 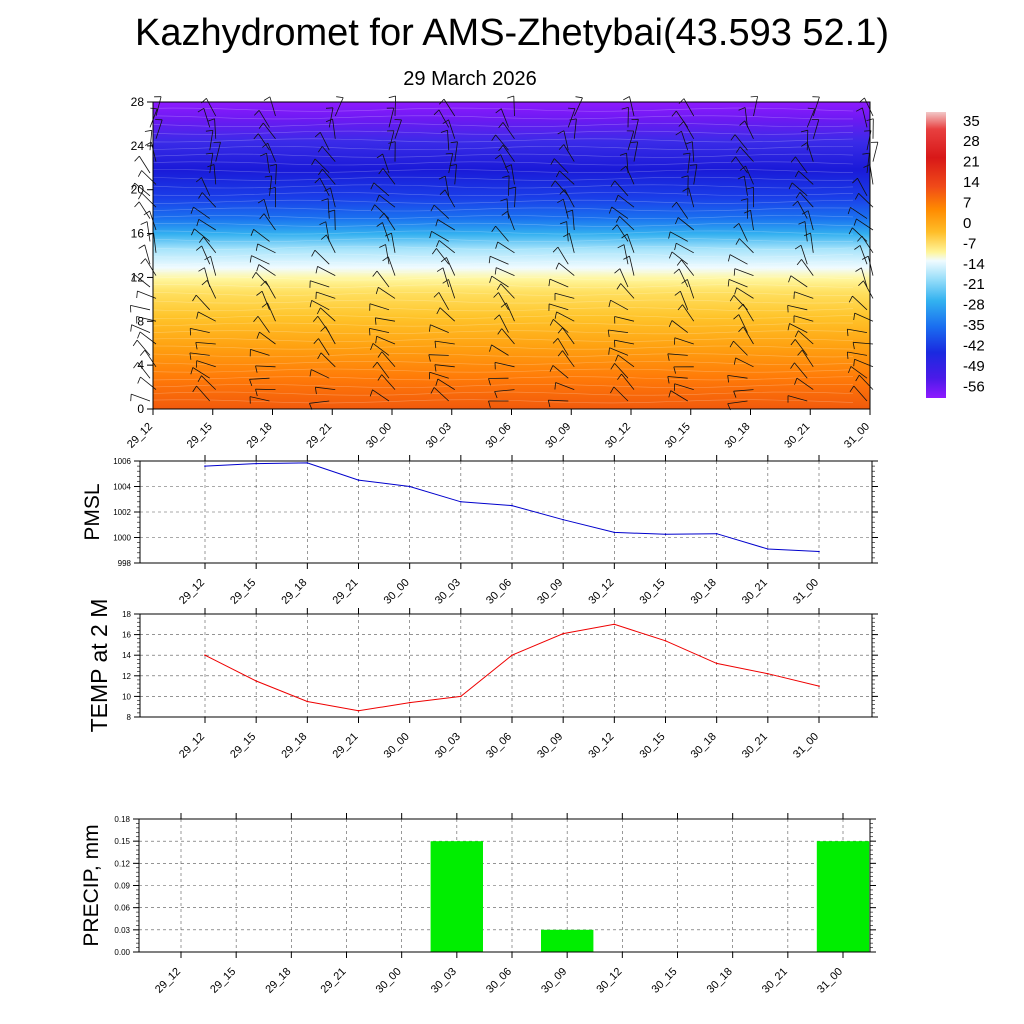 I want to click on y-tick-label: 1006, so click(x=122, y=461).